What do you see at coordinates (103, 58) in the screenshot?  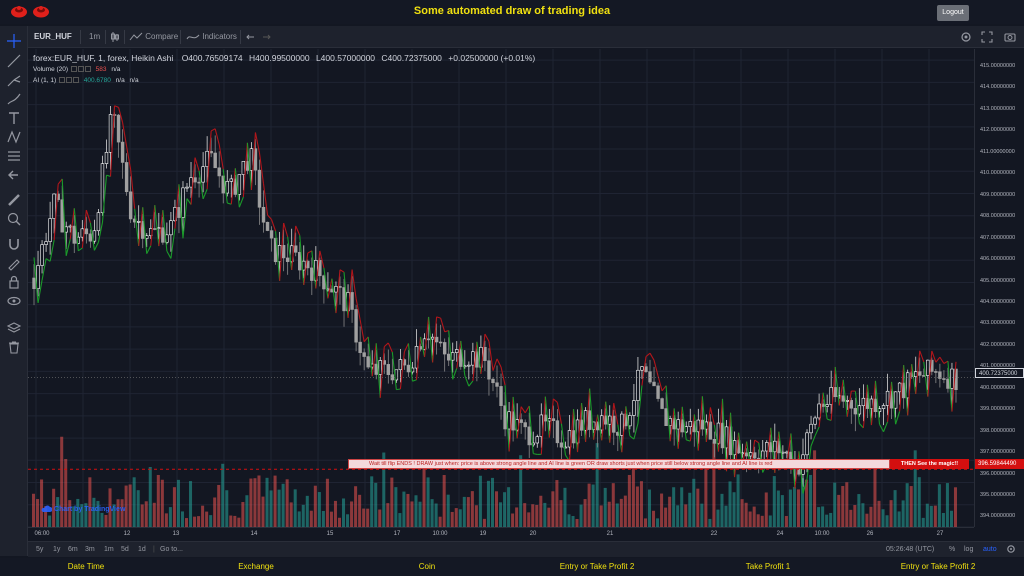 I see `legend-title: forex:EUR_HUF, 1, forex, Heikin Ashi` at bounding box center [103, 58].